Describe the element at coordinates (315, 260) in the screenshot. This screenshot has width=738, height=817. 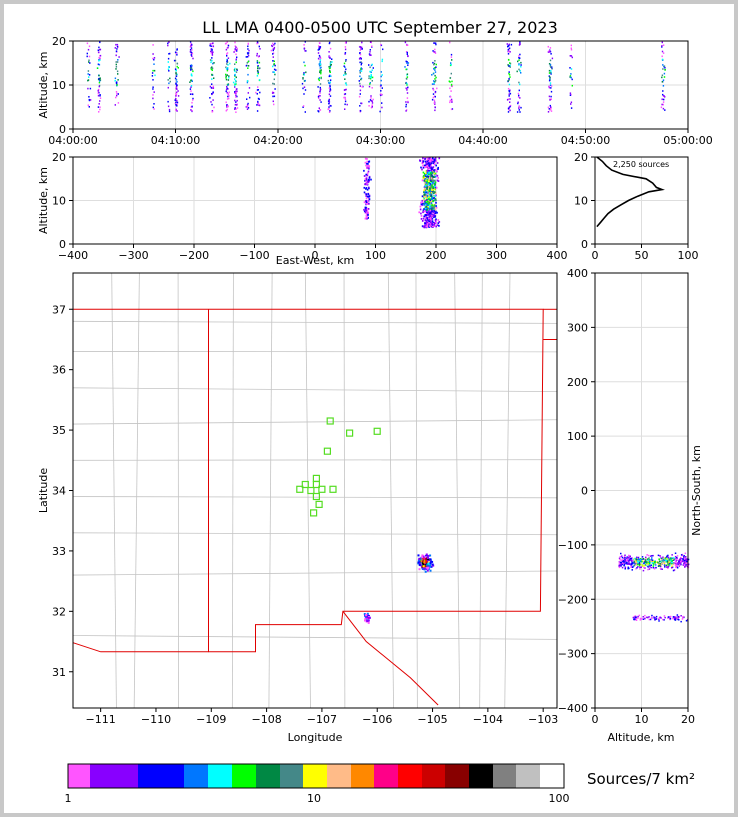
I see `ew-altitude-xlabel: East-West, km` at that location.